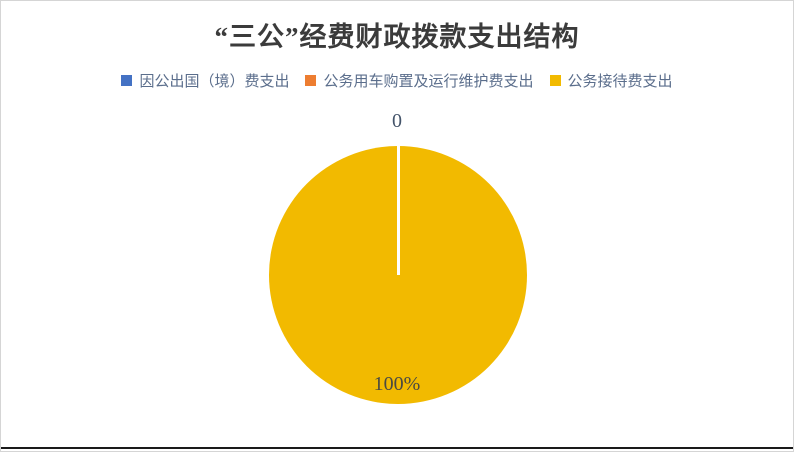 The height and width of the screenshot is (452, 794). I want to click on legend-swatch-blue-icon, so click(127, 80).